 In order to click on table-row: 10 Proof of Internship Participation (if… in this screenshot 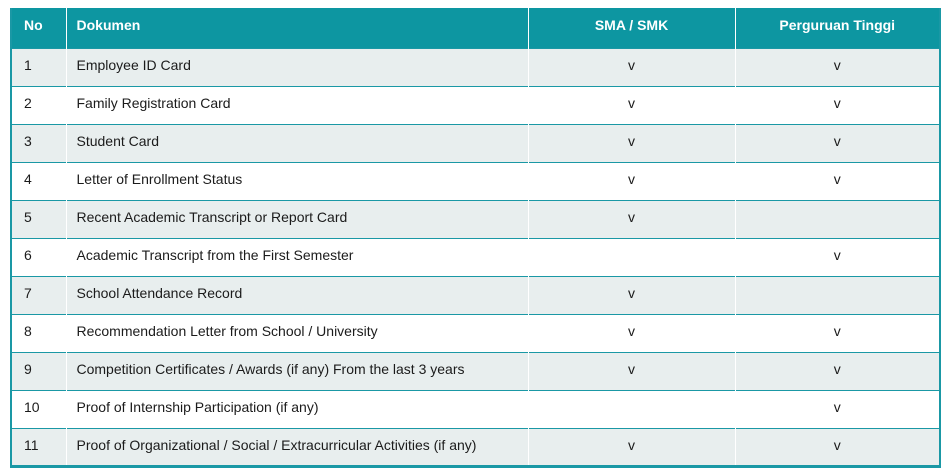, I will do `click(475, 409)`.